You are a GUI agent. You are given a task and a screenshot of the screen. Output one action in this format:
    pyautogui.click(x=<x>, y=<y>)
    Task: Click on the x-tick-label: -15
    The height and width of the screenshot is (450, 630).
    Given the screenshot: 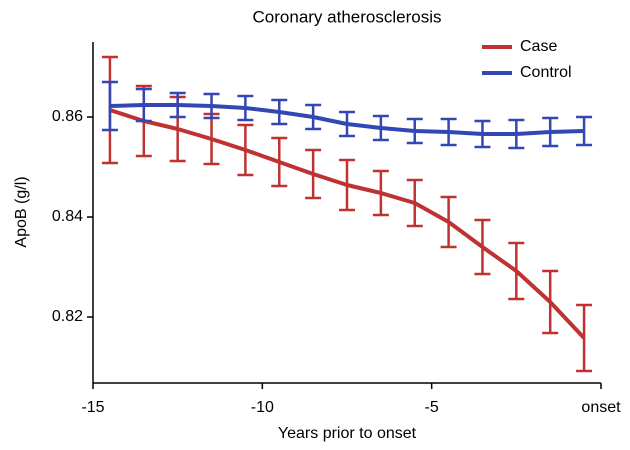 What is the action you would take?
    pyautogui.click(x=92, y=407)
    